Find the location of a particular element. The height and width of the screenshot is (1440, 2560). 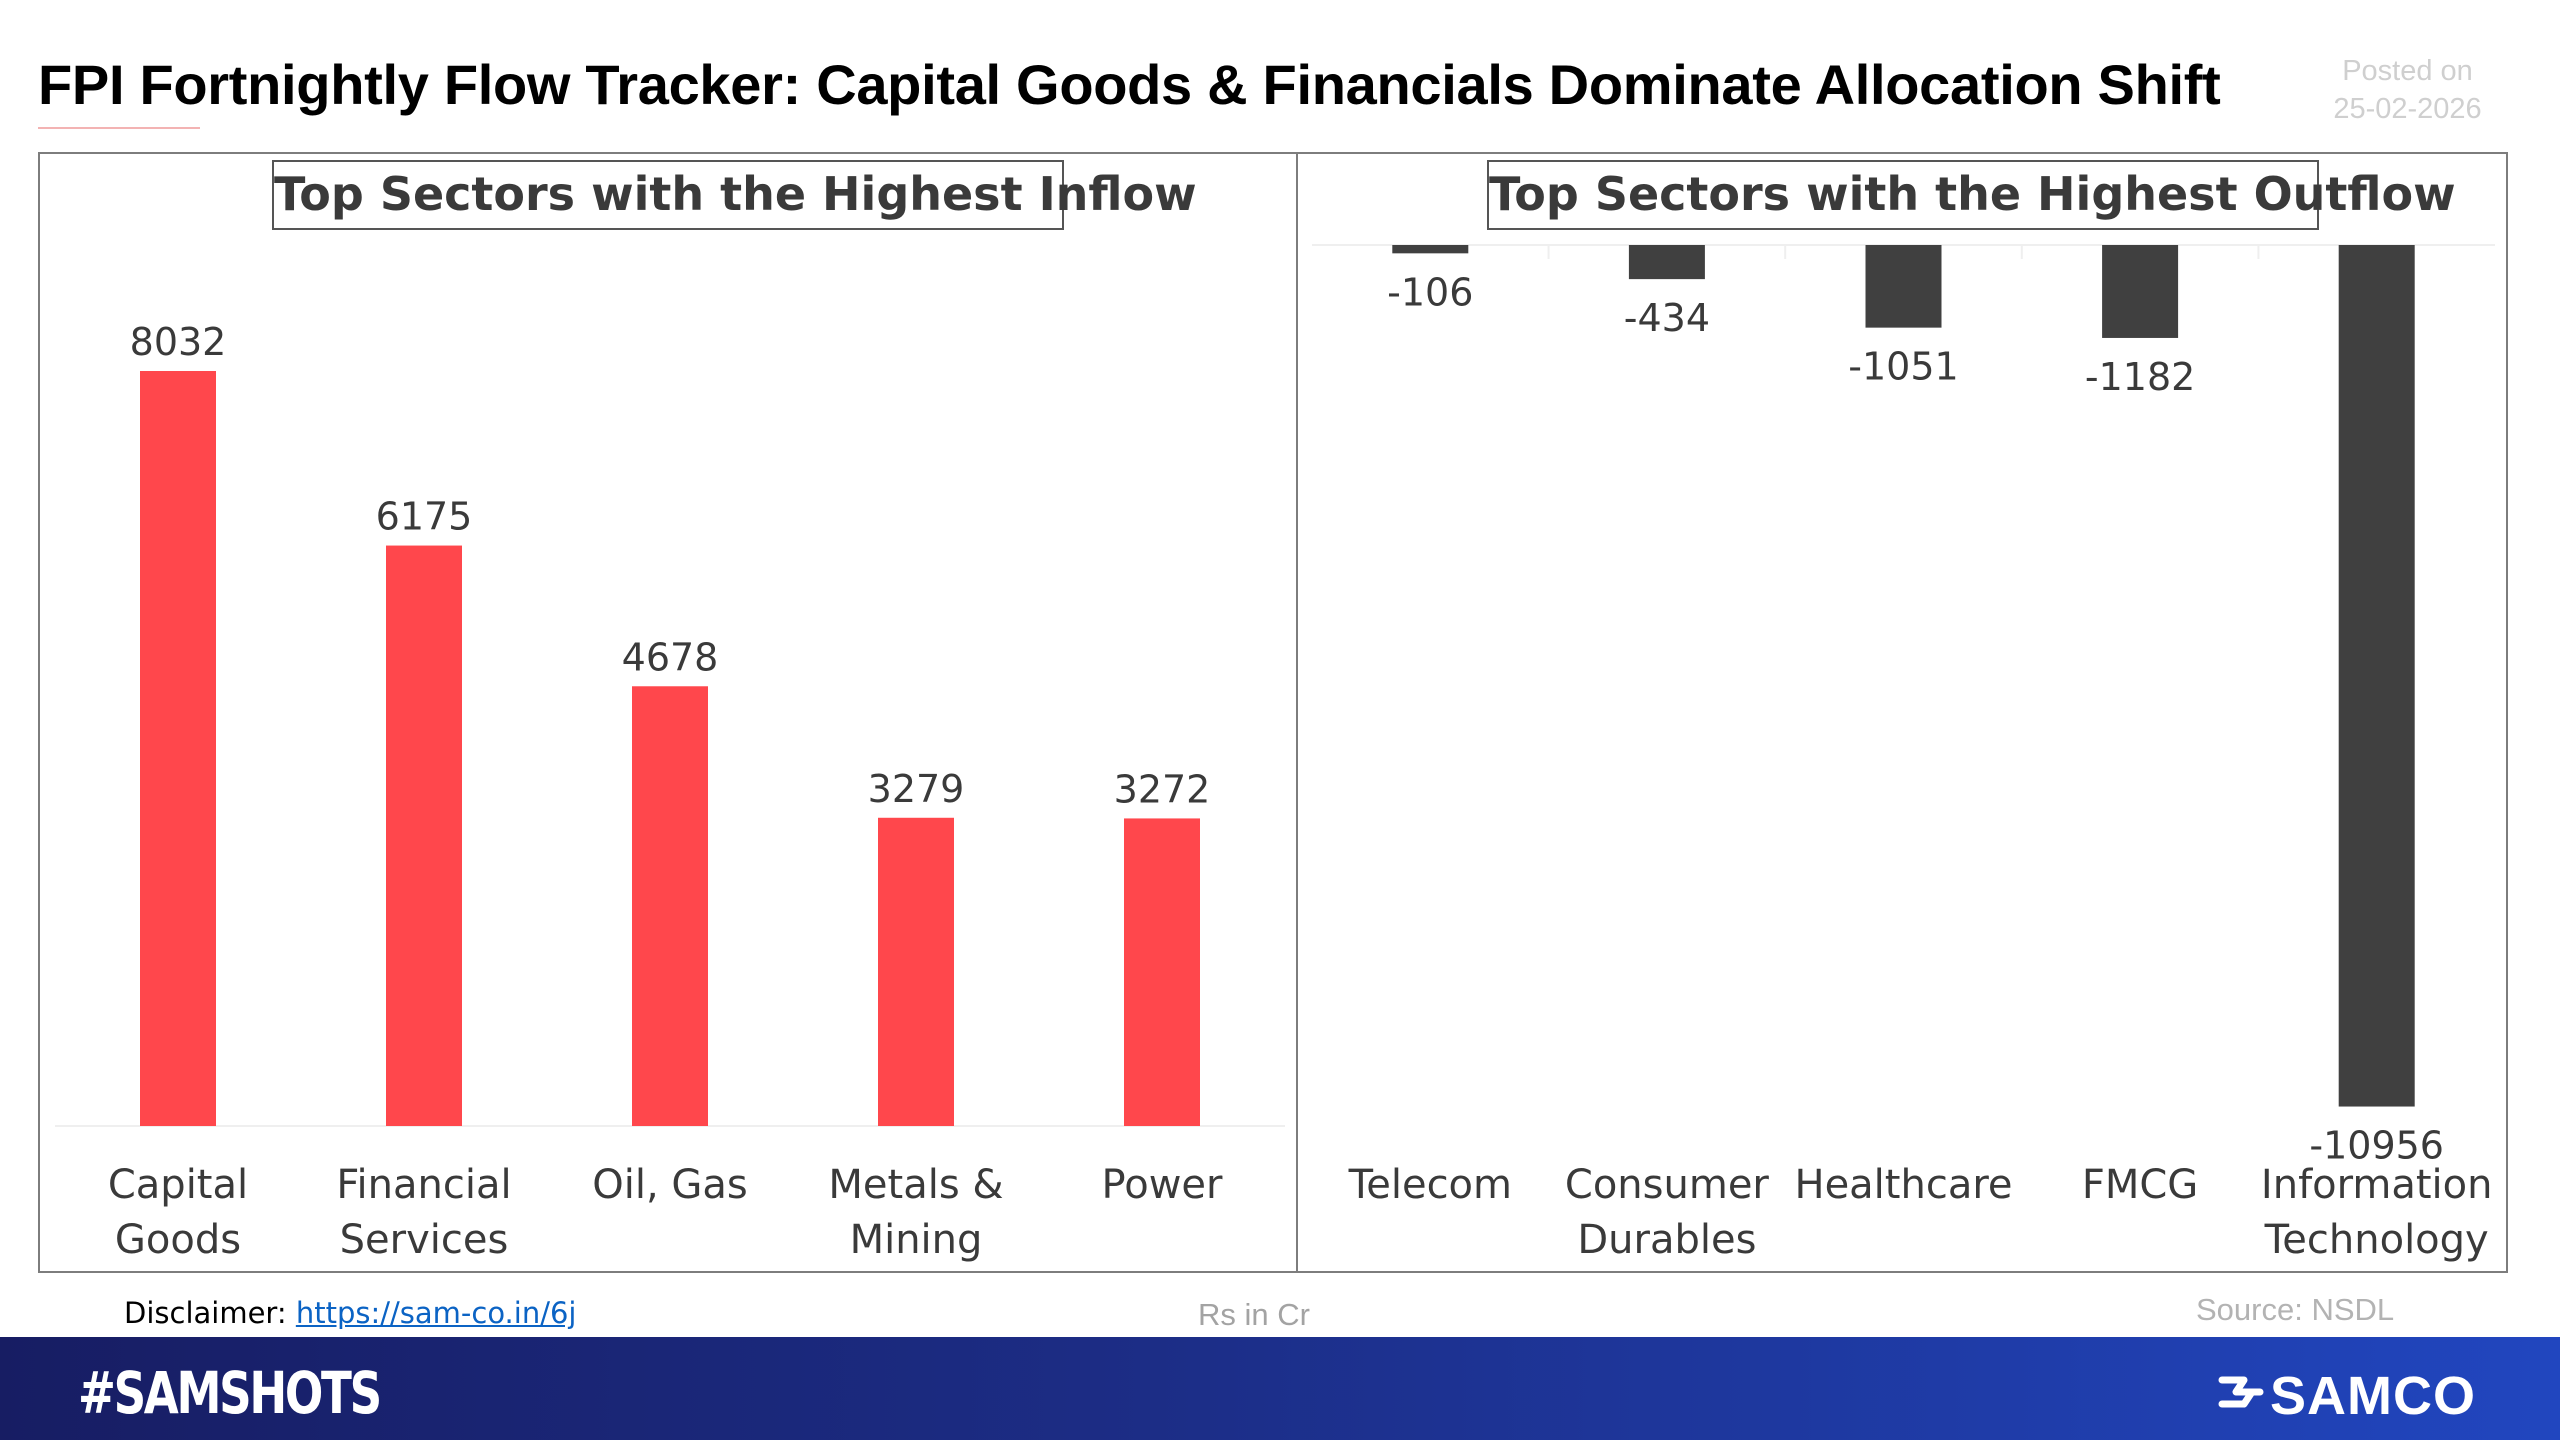

data-label: 3279 is located at coordinates (916, 789).